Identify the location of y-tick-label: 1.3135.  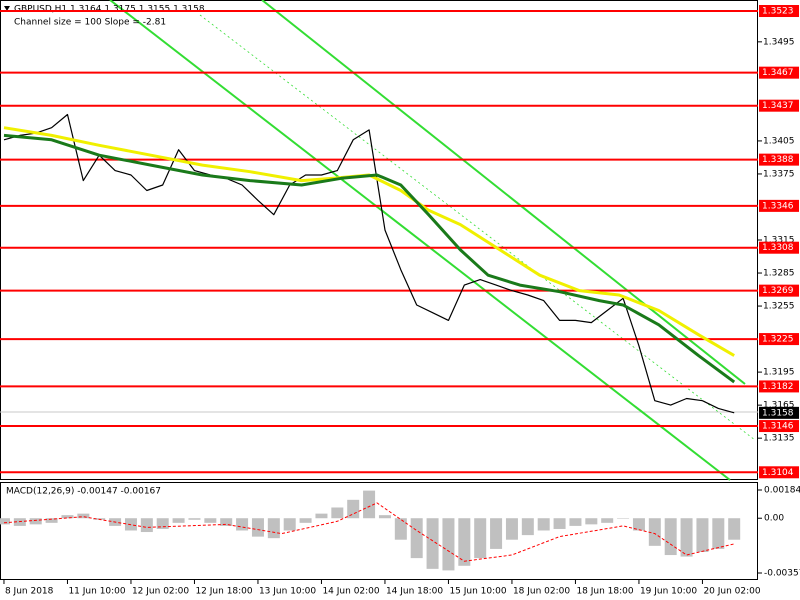
(779, 439).